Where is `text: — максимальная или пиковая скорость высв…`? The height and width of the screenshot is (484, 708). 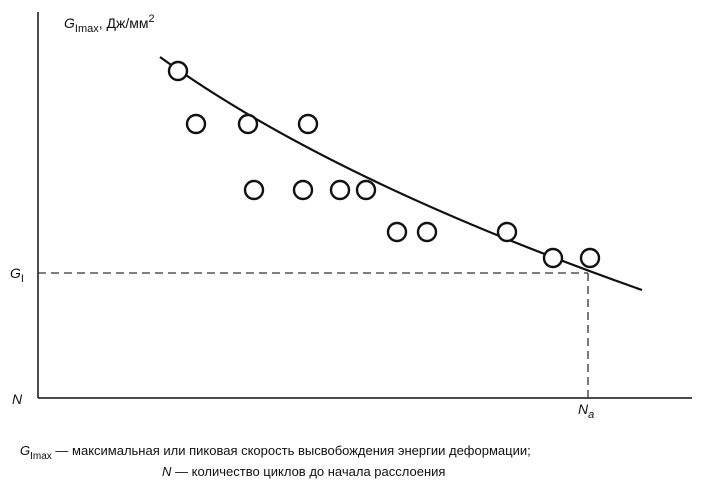
text: — максимальная или пиковая скорость высв… is located at coordinates (291, 450).